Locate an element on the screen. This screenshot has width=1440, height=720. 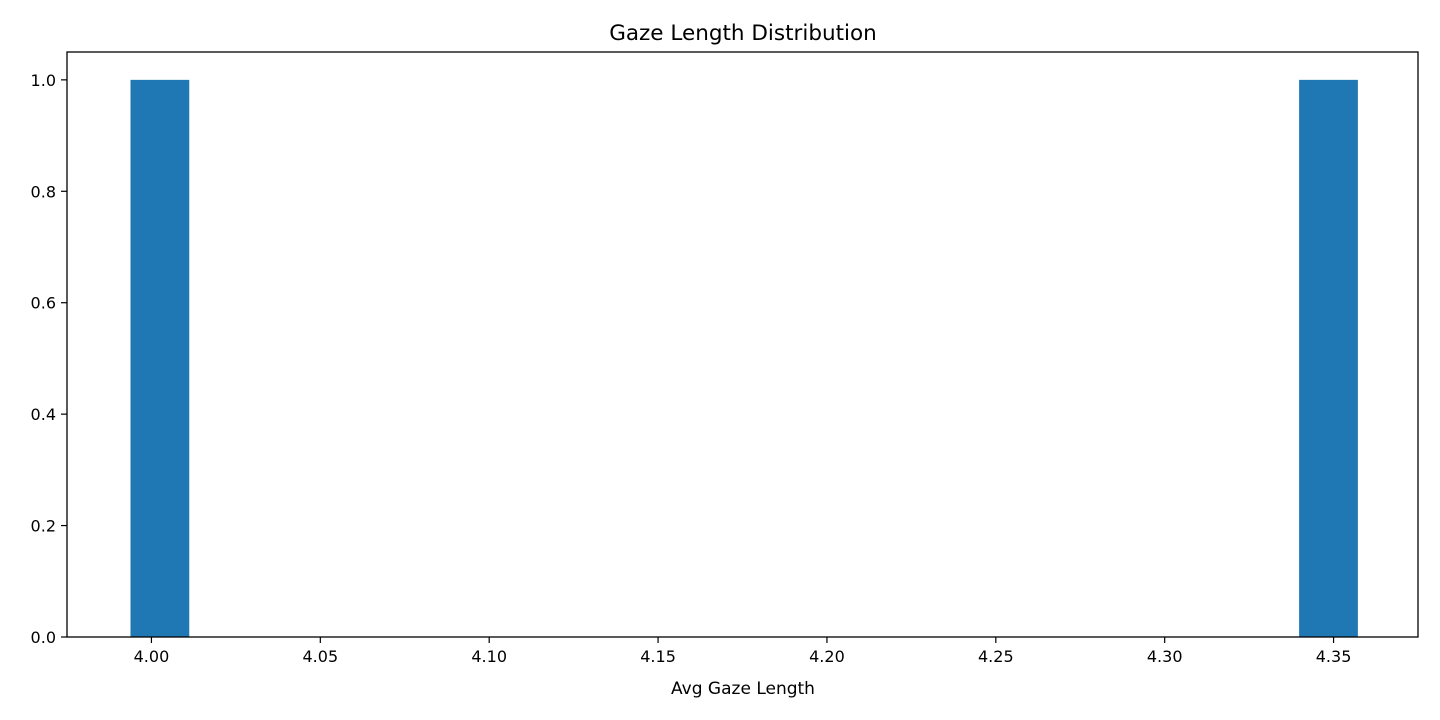
x-tick-label: 4.00 is located at coordinates (152, 656).